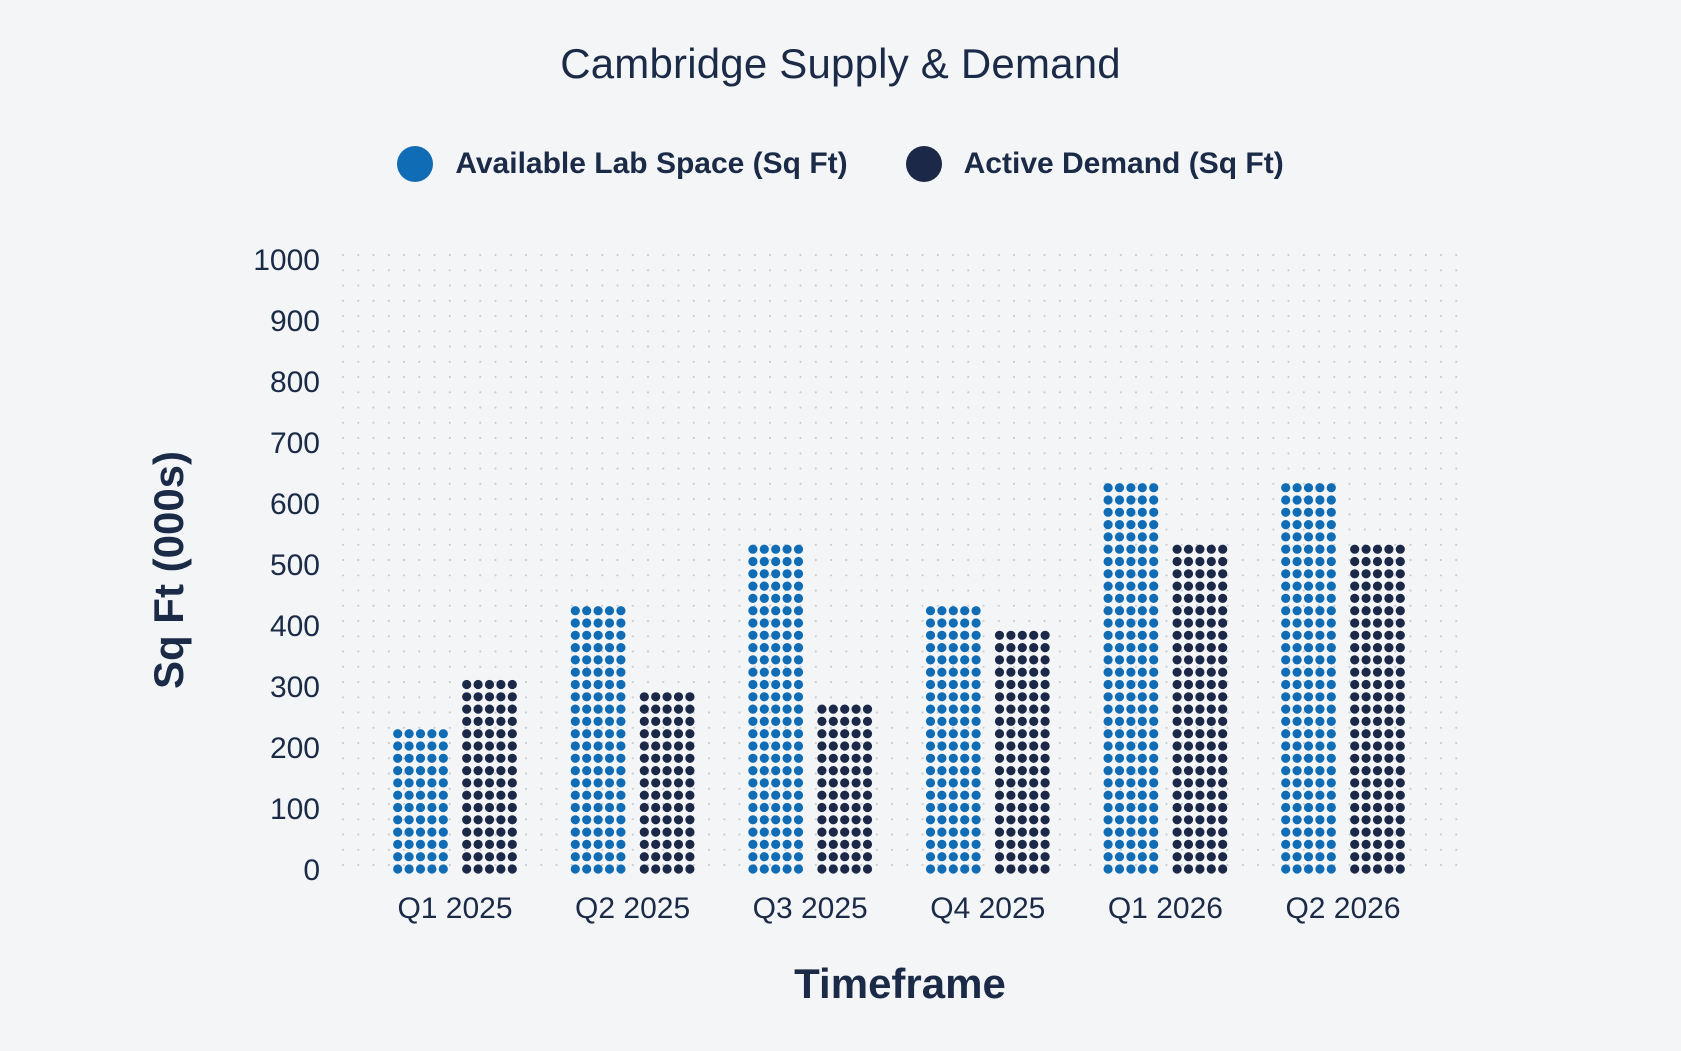 This screenshot has width=1681, height=1051. Describe the element at coordinates (1200, 709) in the screenshot. I see `bar-demand-q1-2026` at that location.